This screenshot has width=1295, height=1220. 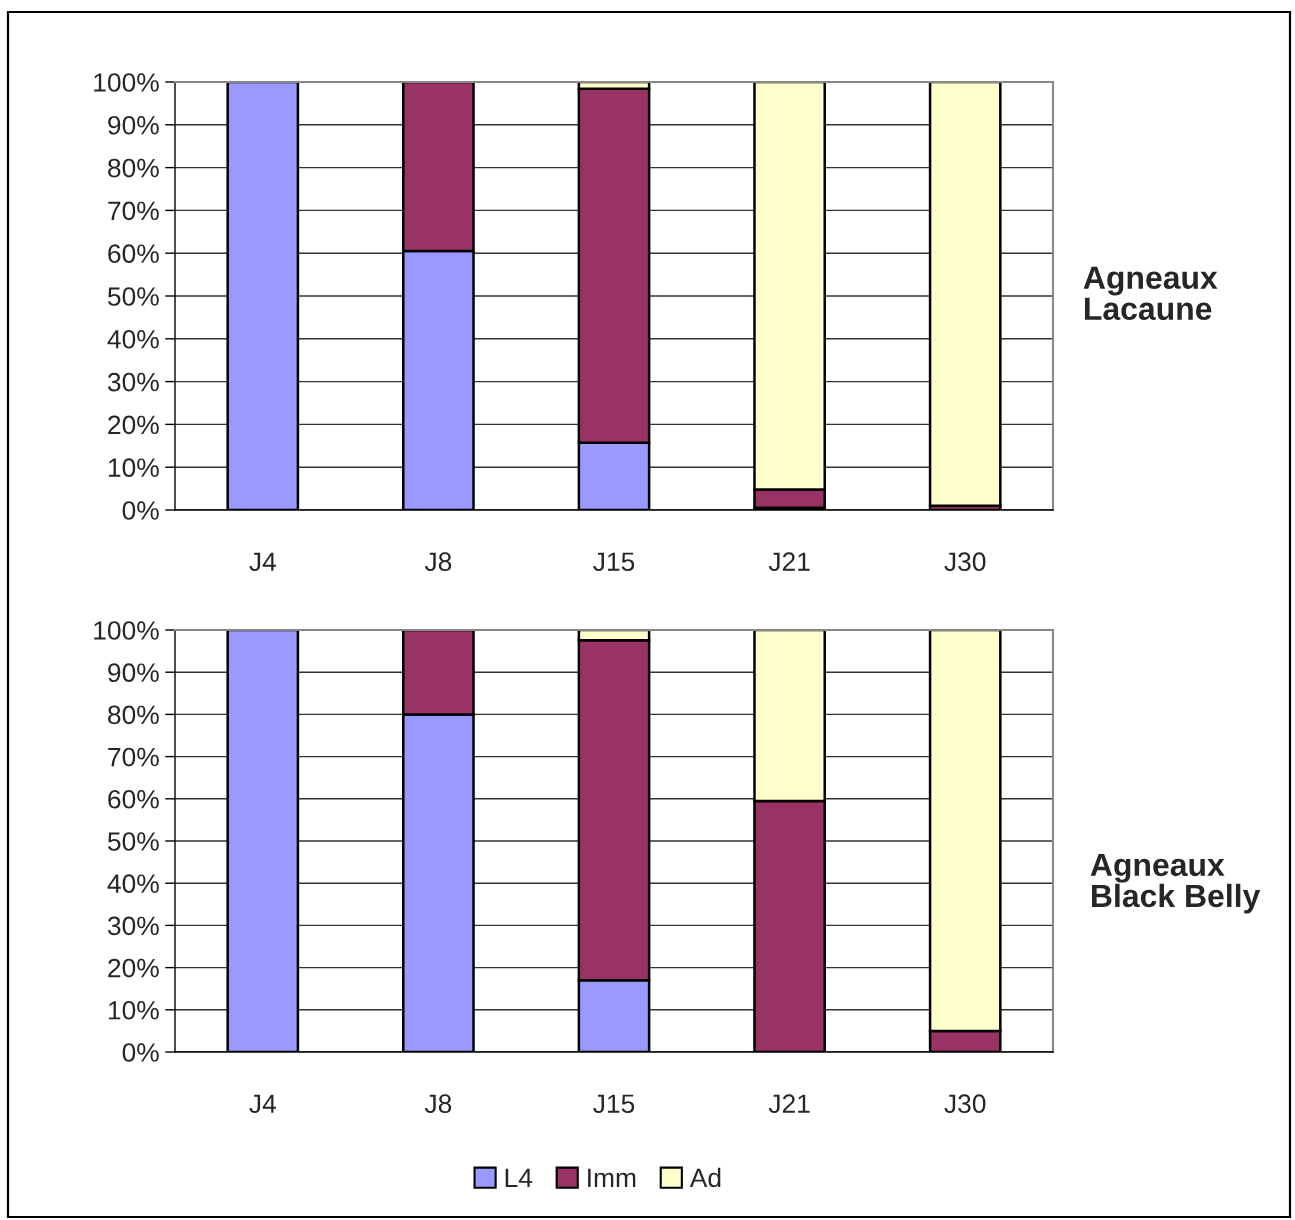 What do you see at coordinates (519, 1177) in the screenshot?
I see `legend-label: L4` at bounding box center [519, 1177].